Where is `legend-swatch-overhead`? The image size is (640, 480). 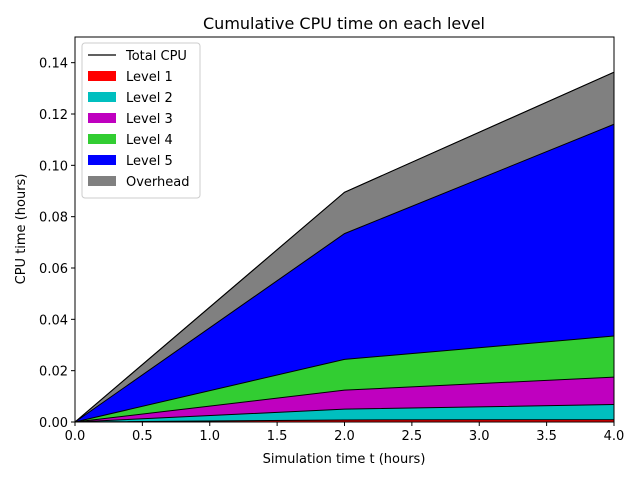
legend-swatch-overhead is located at coordinates (102, 181).